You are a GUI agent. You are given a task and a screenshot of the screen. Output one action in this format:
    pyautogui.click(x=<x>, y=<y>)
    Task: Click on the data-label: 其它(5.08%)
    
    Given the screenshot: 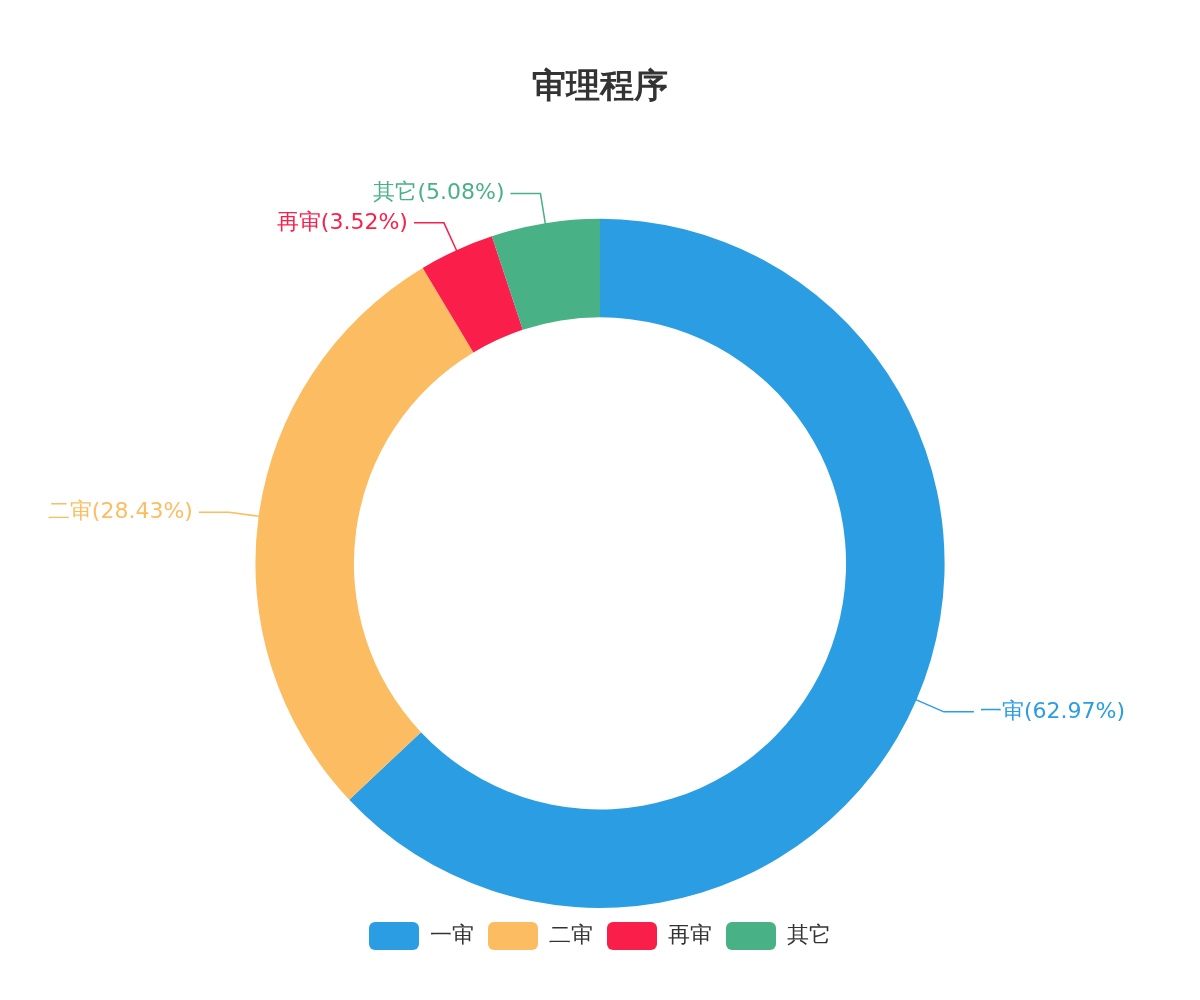 What is the action you would take?
    pyautogui.click(x=439, y=192)
    